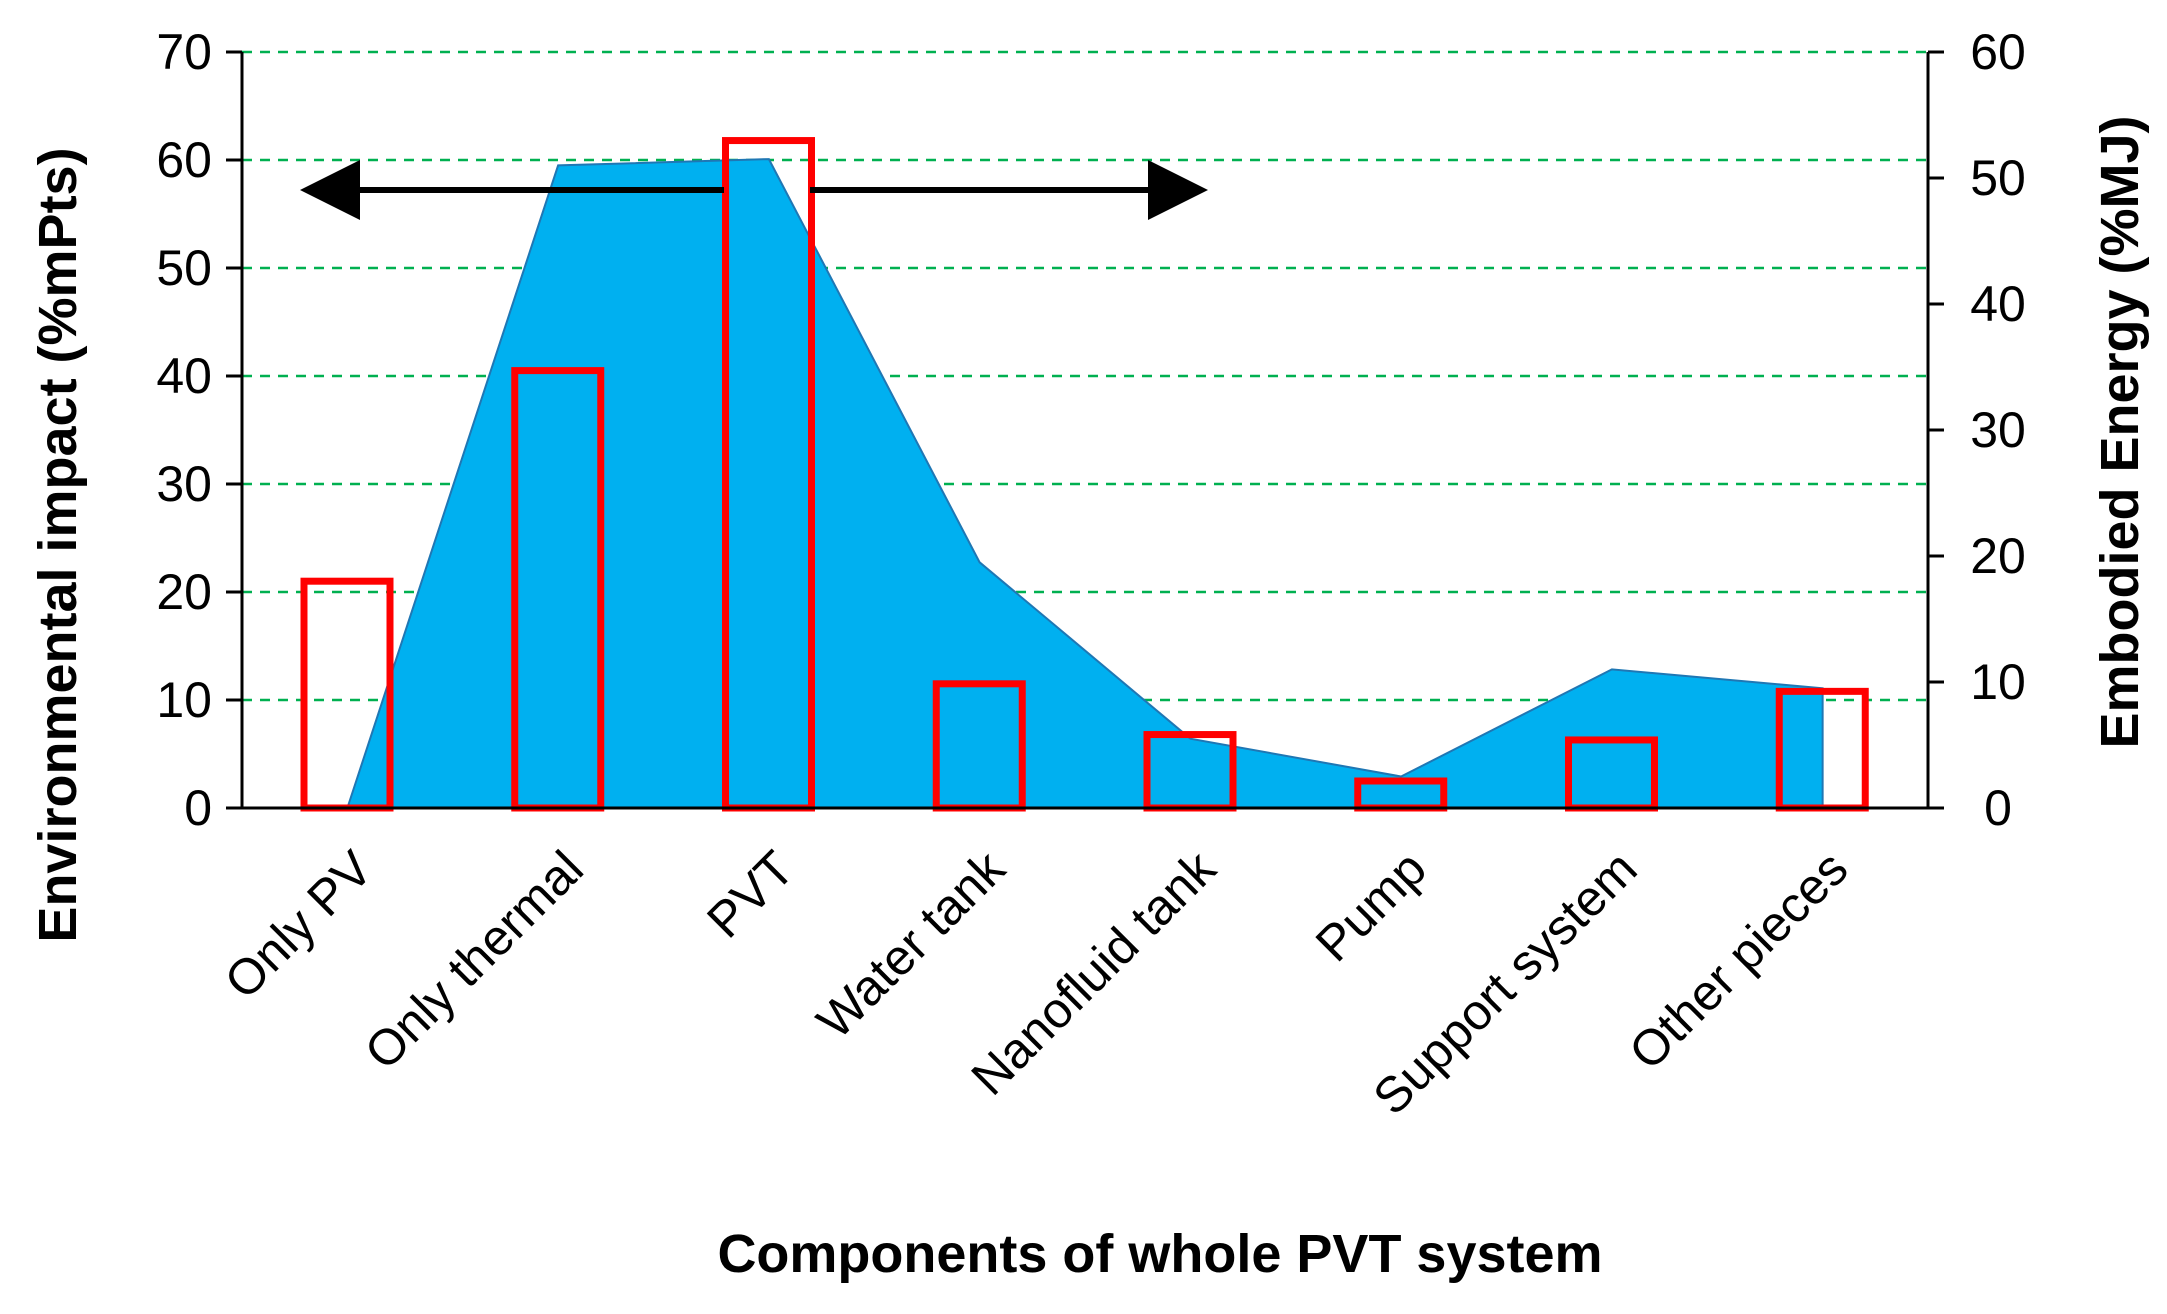 The image size is (2167, 1314). I want to click on right-tick-label-20: 20, so click(1998, 556).